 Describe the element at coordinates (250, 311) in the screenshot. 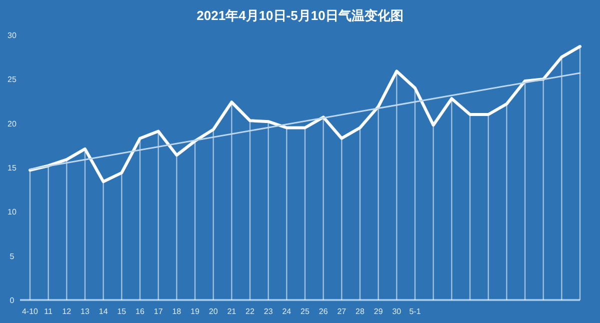

I see `x-tick-label: 22` at that location.